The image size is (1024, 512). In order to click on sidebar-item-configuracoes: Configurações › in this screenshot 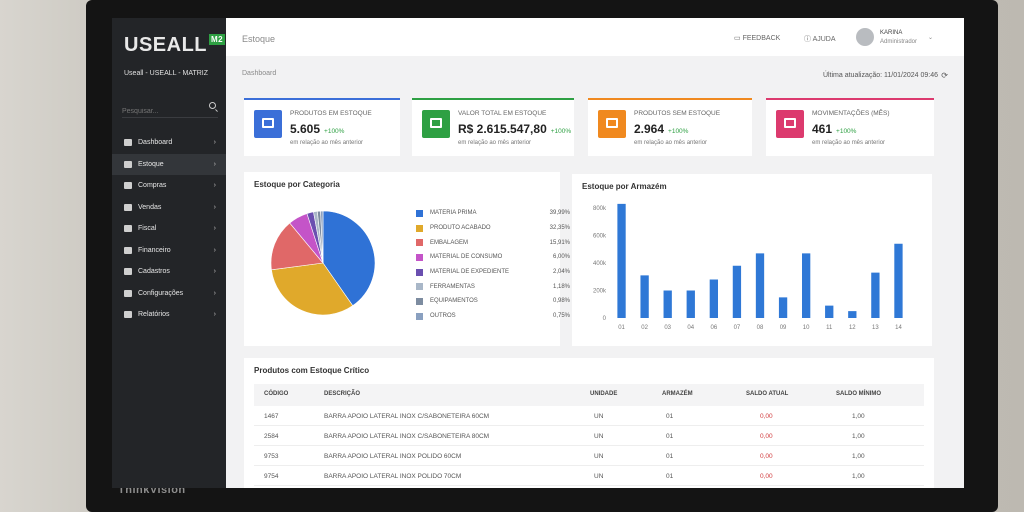, I will do `click(169, 294)`.